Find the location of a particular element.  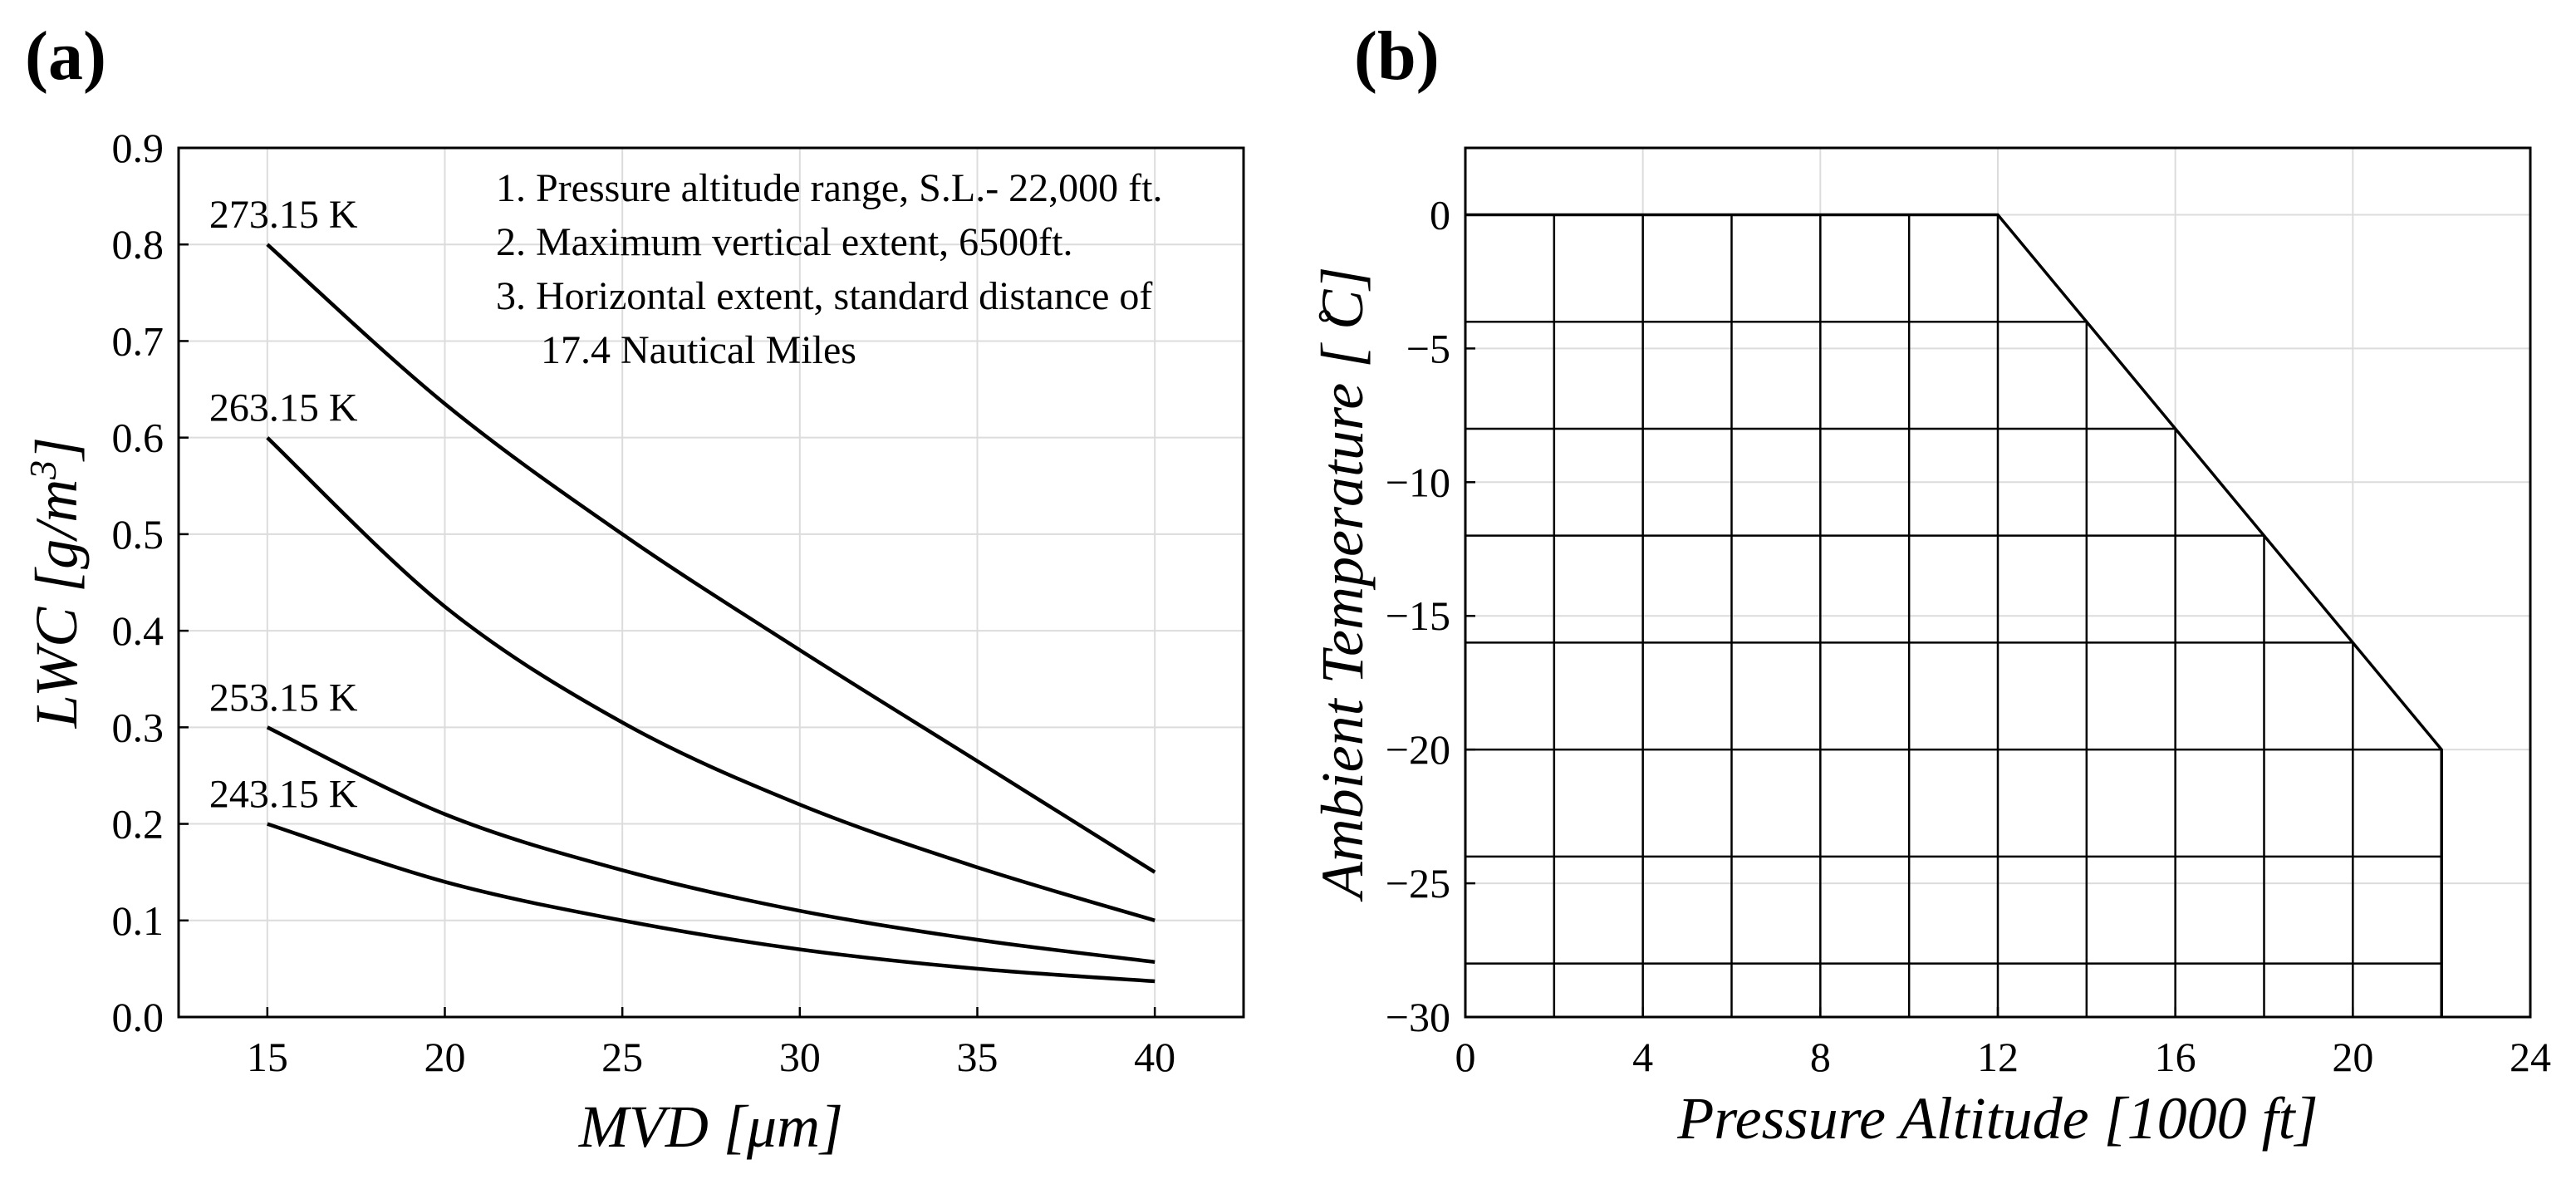

panel-b-y-tick-label: −5 is located at coordinates (1428, 348).